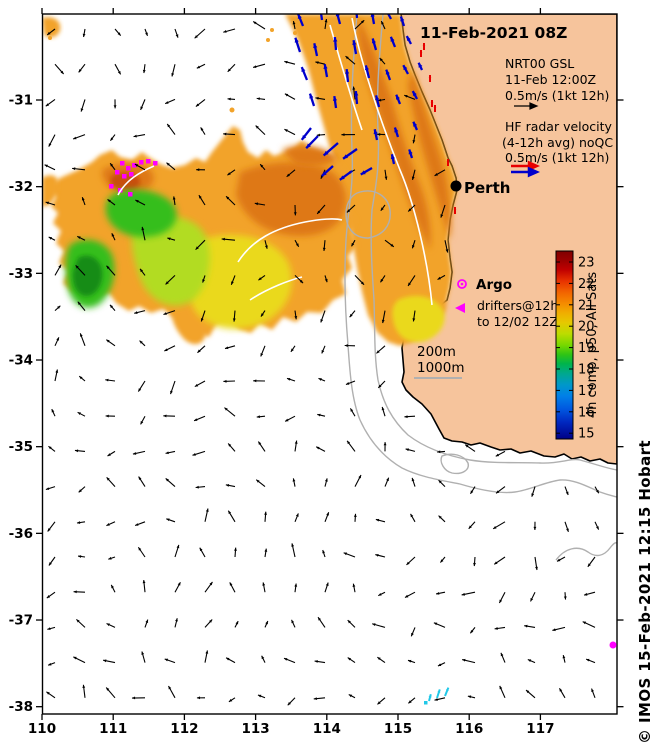 The height and width of the screenshot is (750, 659). I want to click on credit-text: © IMOS 15-Feb-2021 12:15 Hobart, so click(645, 592).